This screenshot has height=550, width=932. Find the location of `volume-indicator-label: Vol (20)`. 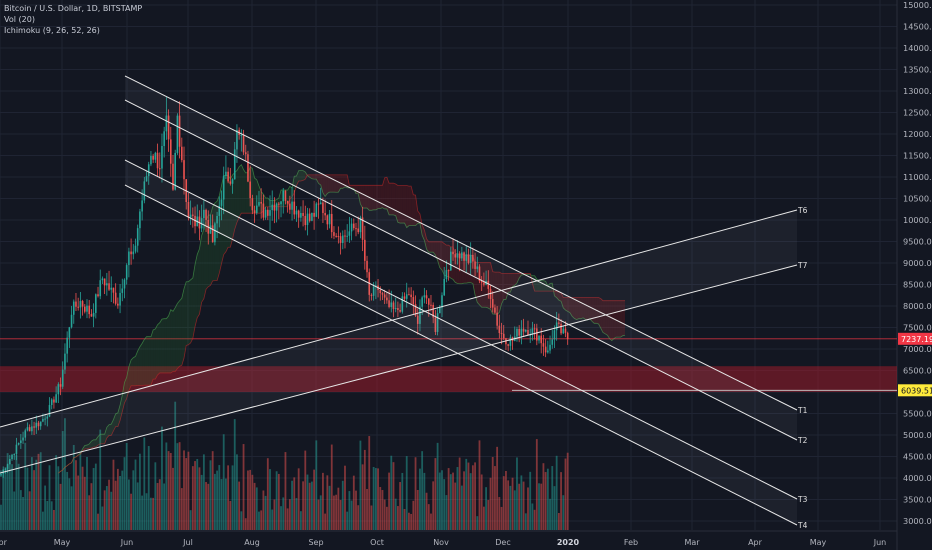

volume-indicator-label: Vol (20) is located at coordinates (19, 19).